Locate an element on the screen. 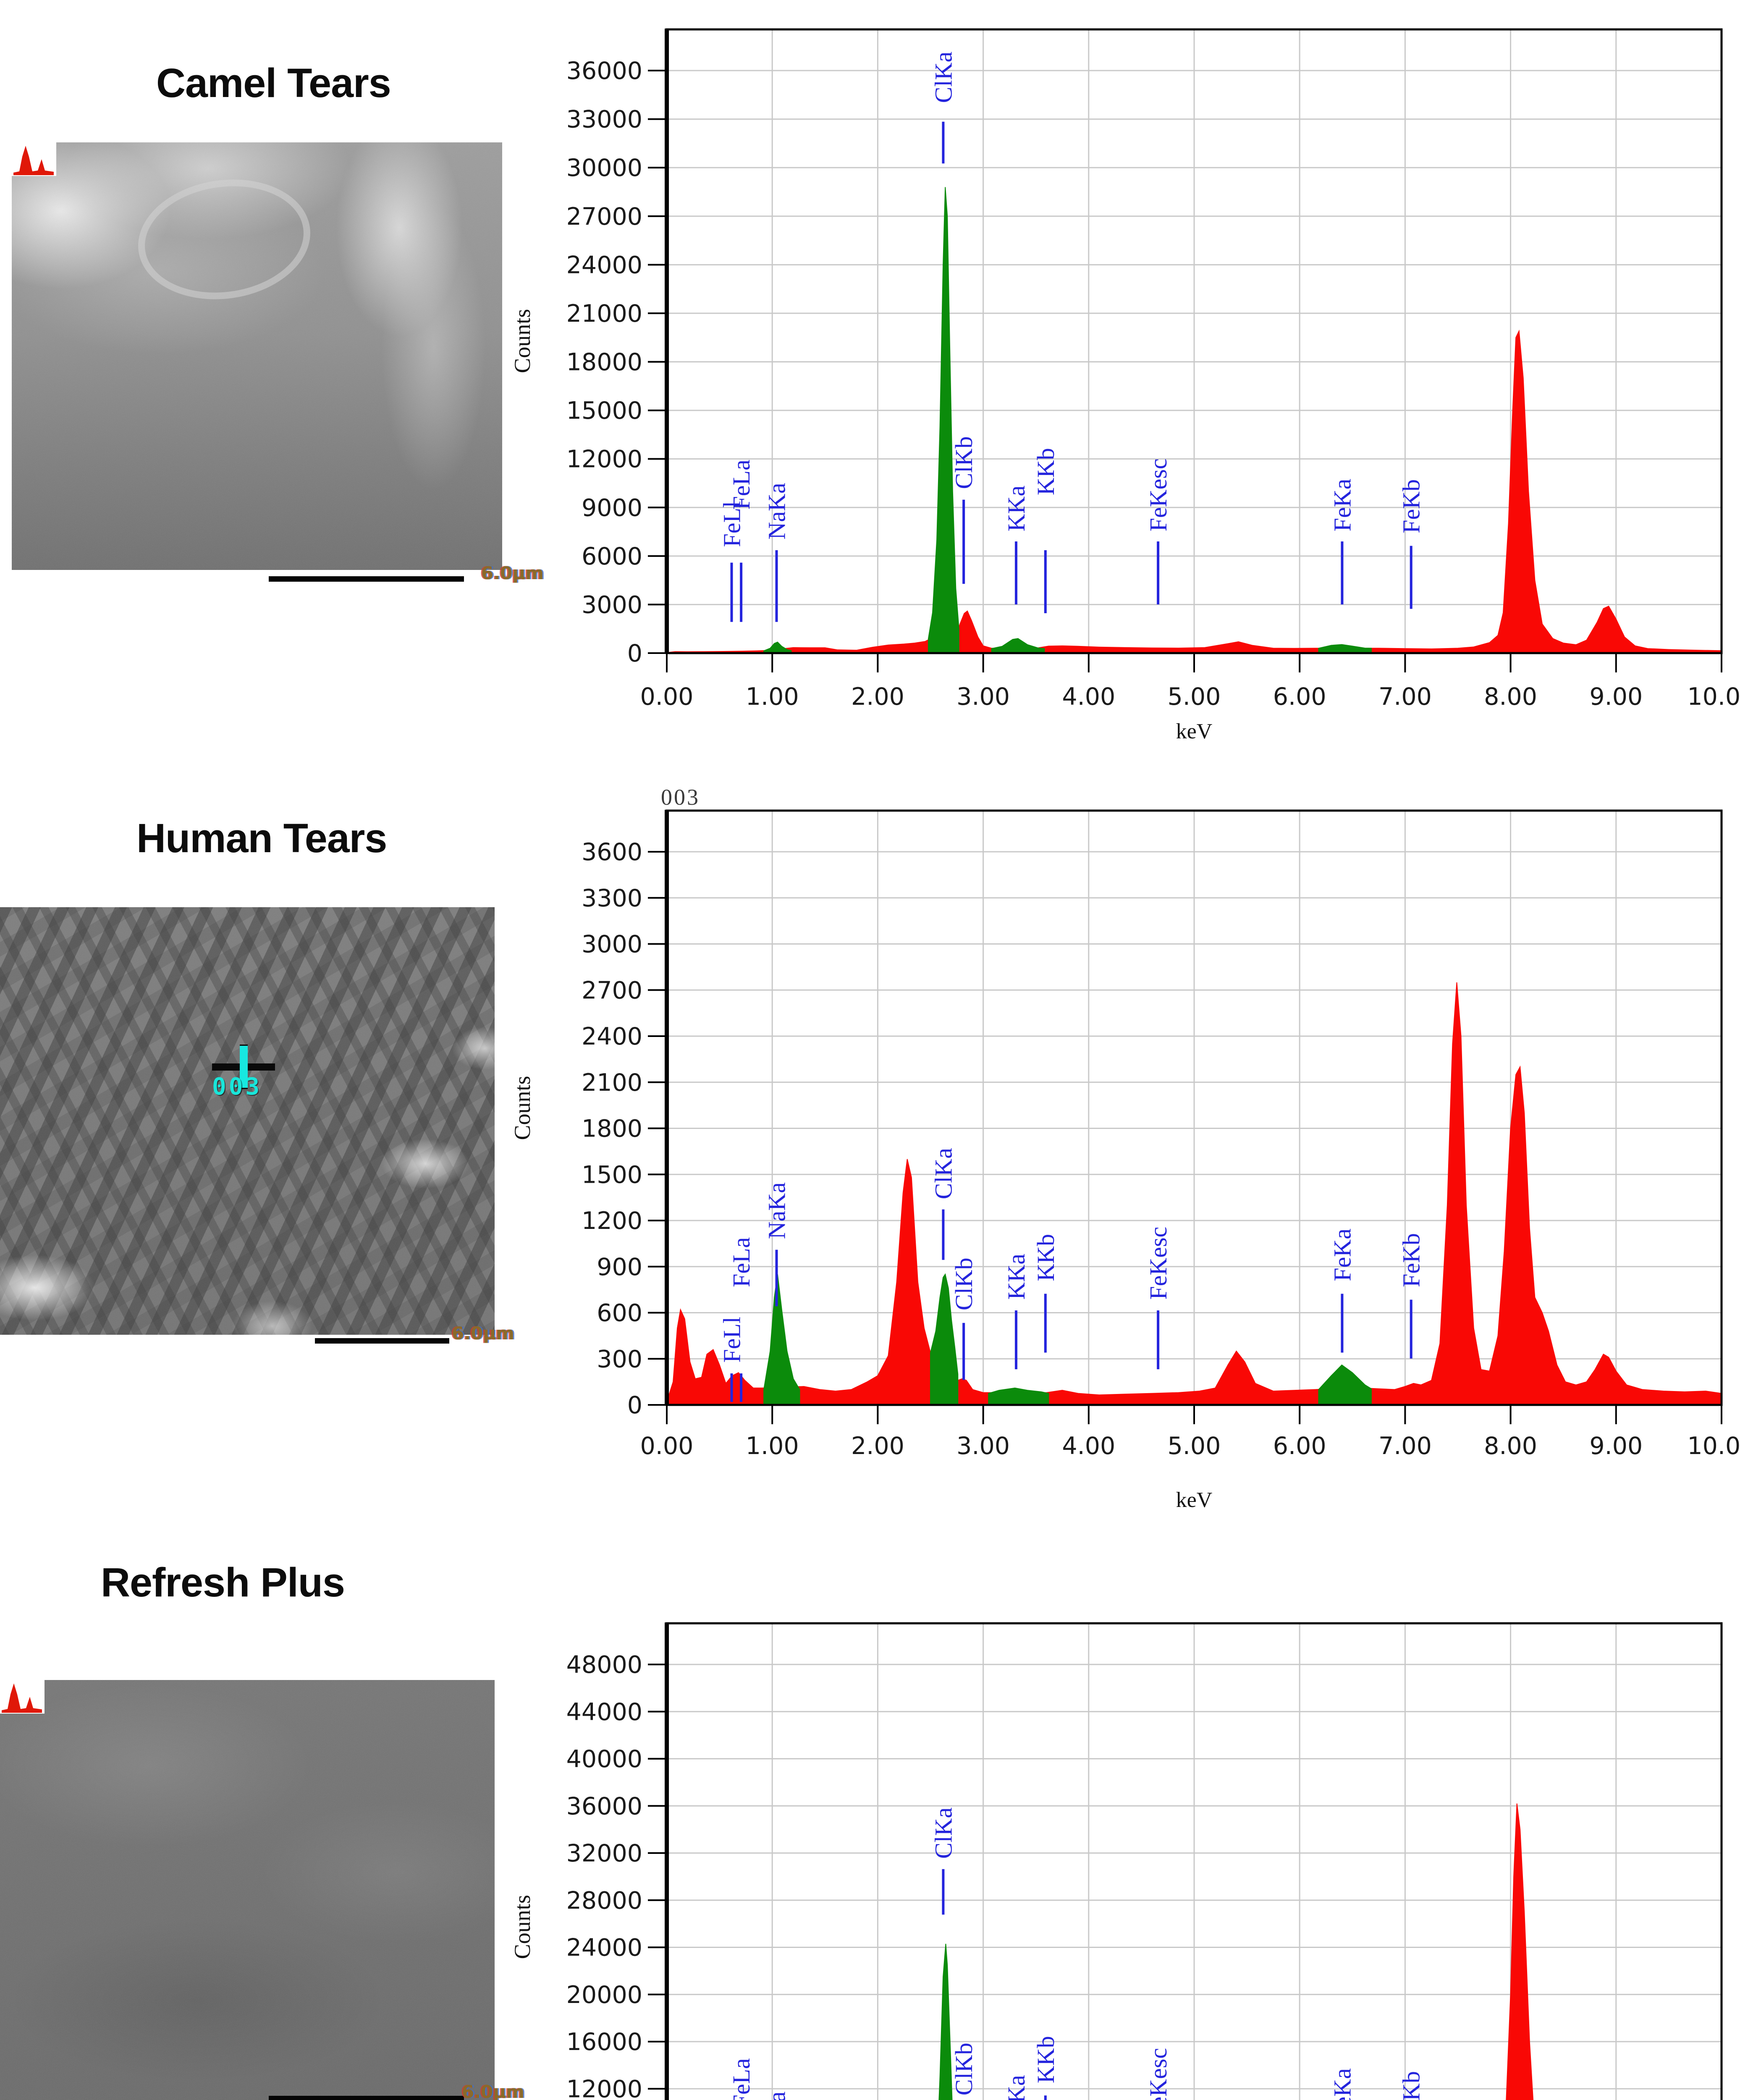 The height and width of the screenshot is (2100, 1740). y-tick-label: 44000 is located at coordinates (604, 1712).